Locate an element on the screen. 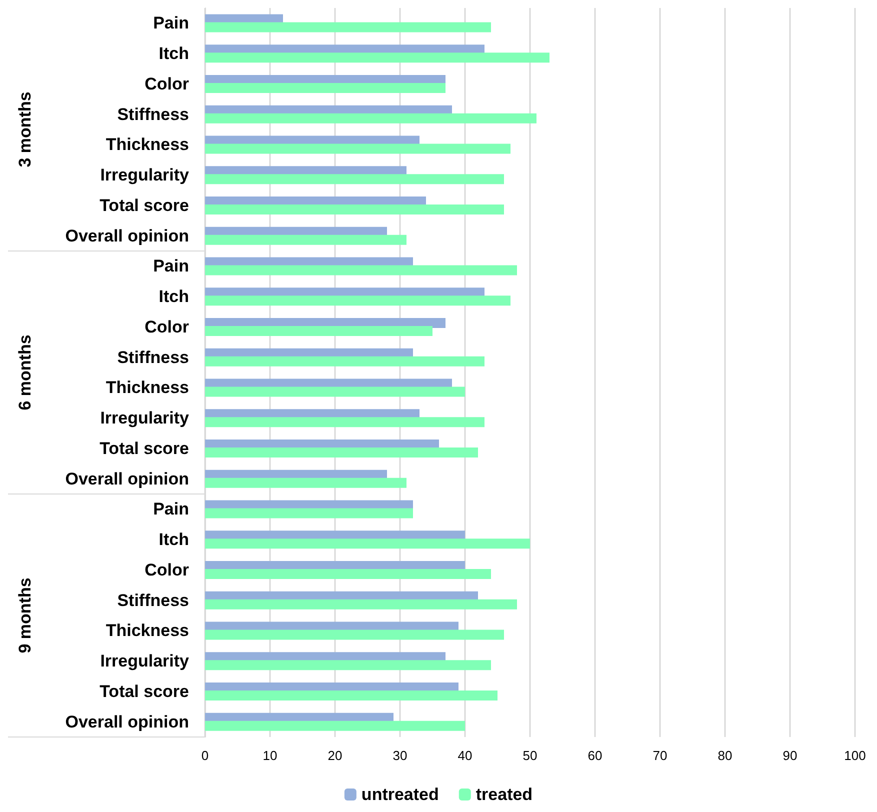 The image size is (877, 812). x-tick-label: 40 is located at coordinates (465, 755).